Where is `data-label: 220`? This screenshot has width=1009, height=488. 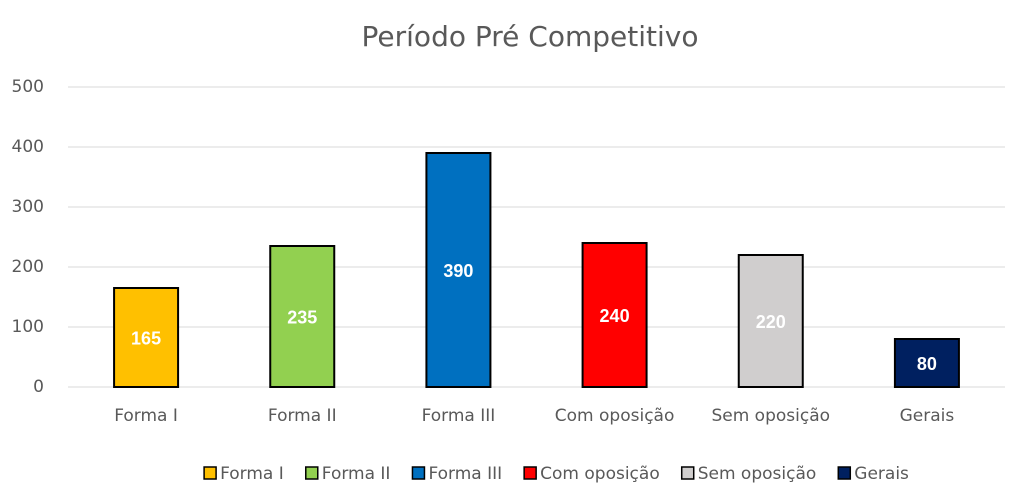
data-label: 220 is located at coordinates (771, 322).